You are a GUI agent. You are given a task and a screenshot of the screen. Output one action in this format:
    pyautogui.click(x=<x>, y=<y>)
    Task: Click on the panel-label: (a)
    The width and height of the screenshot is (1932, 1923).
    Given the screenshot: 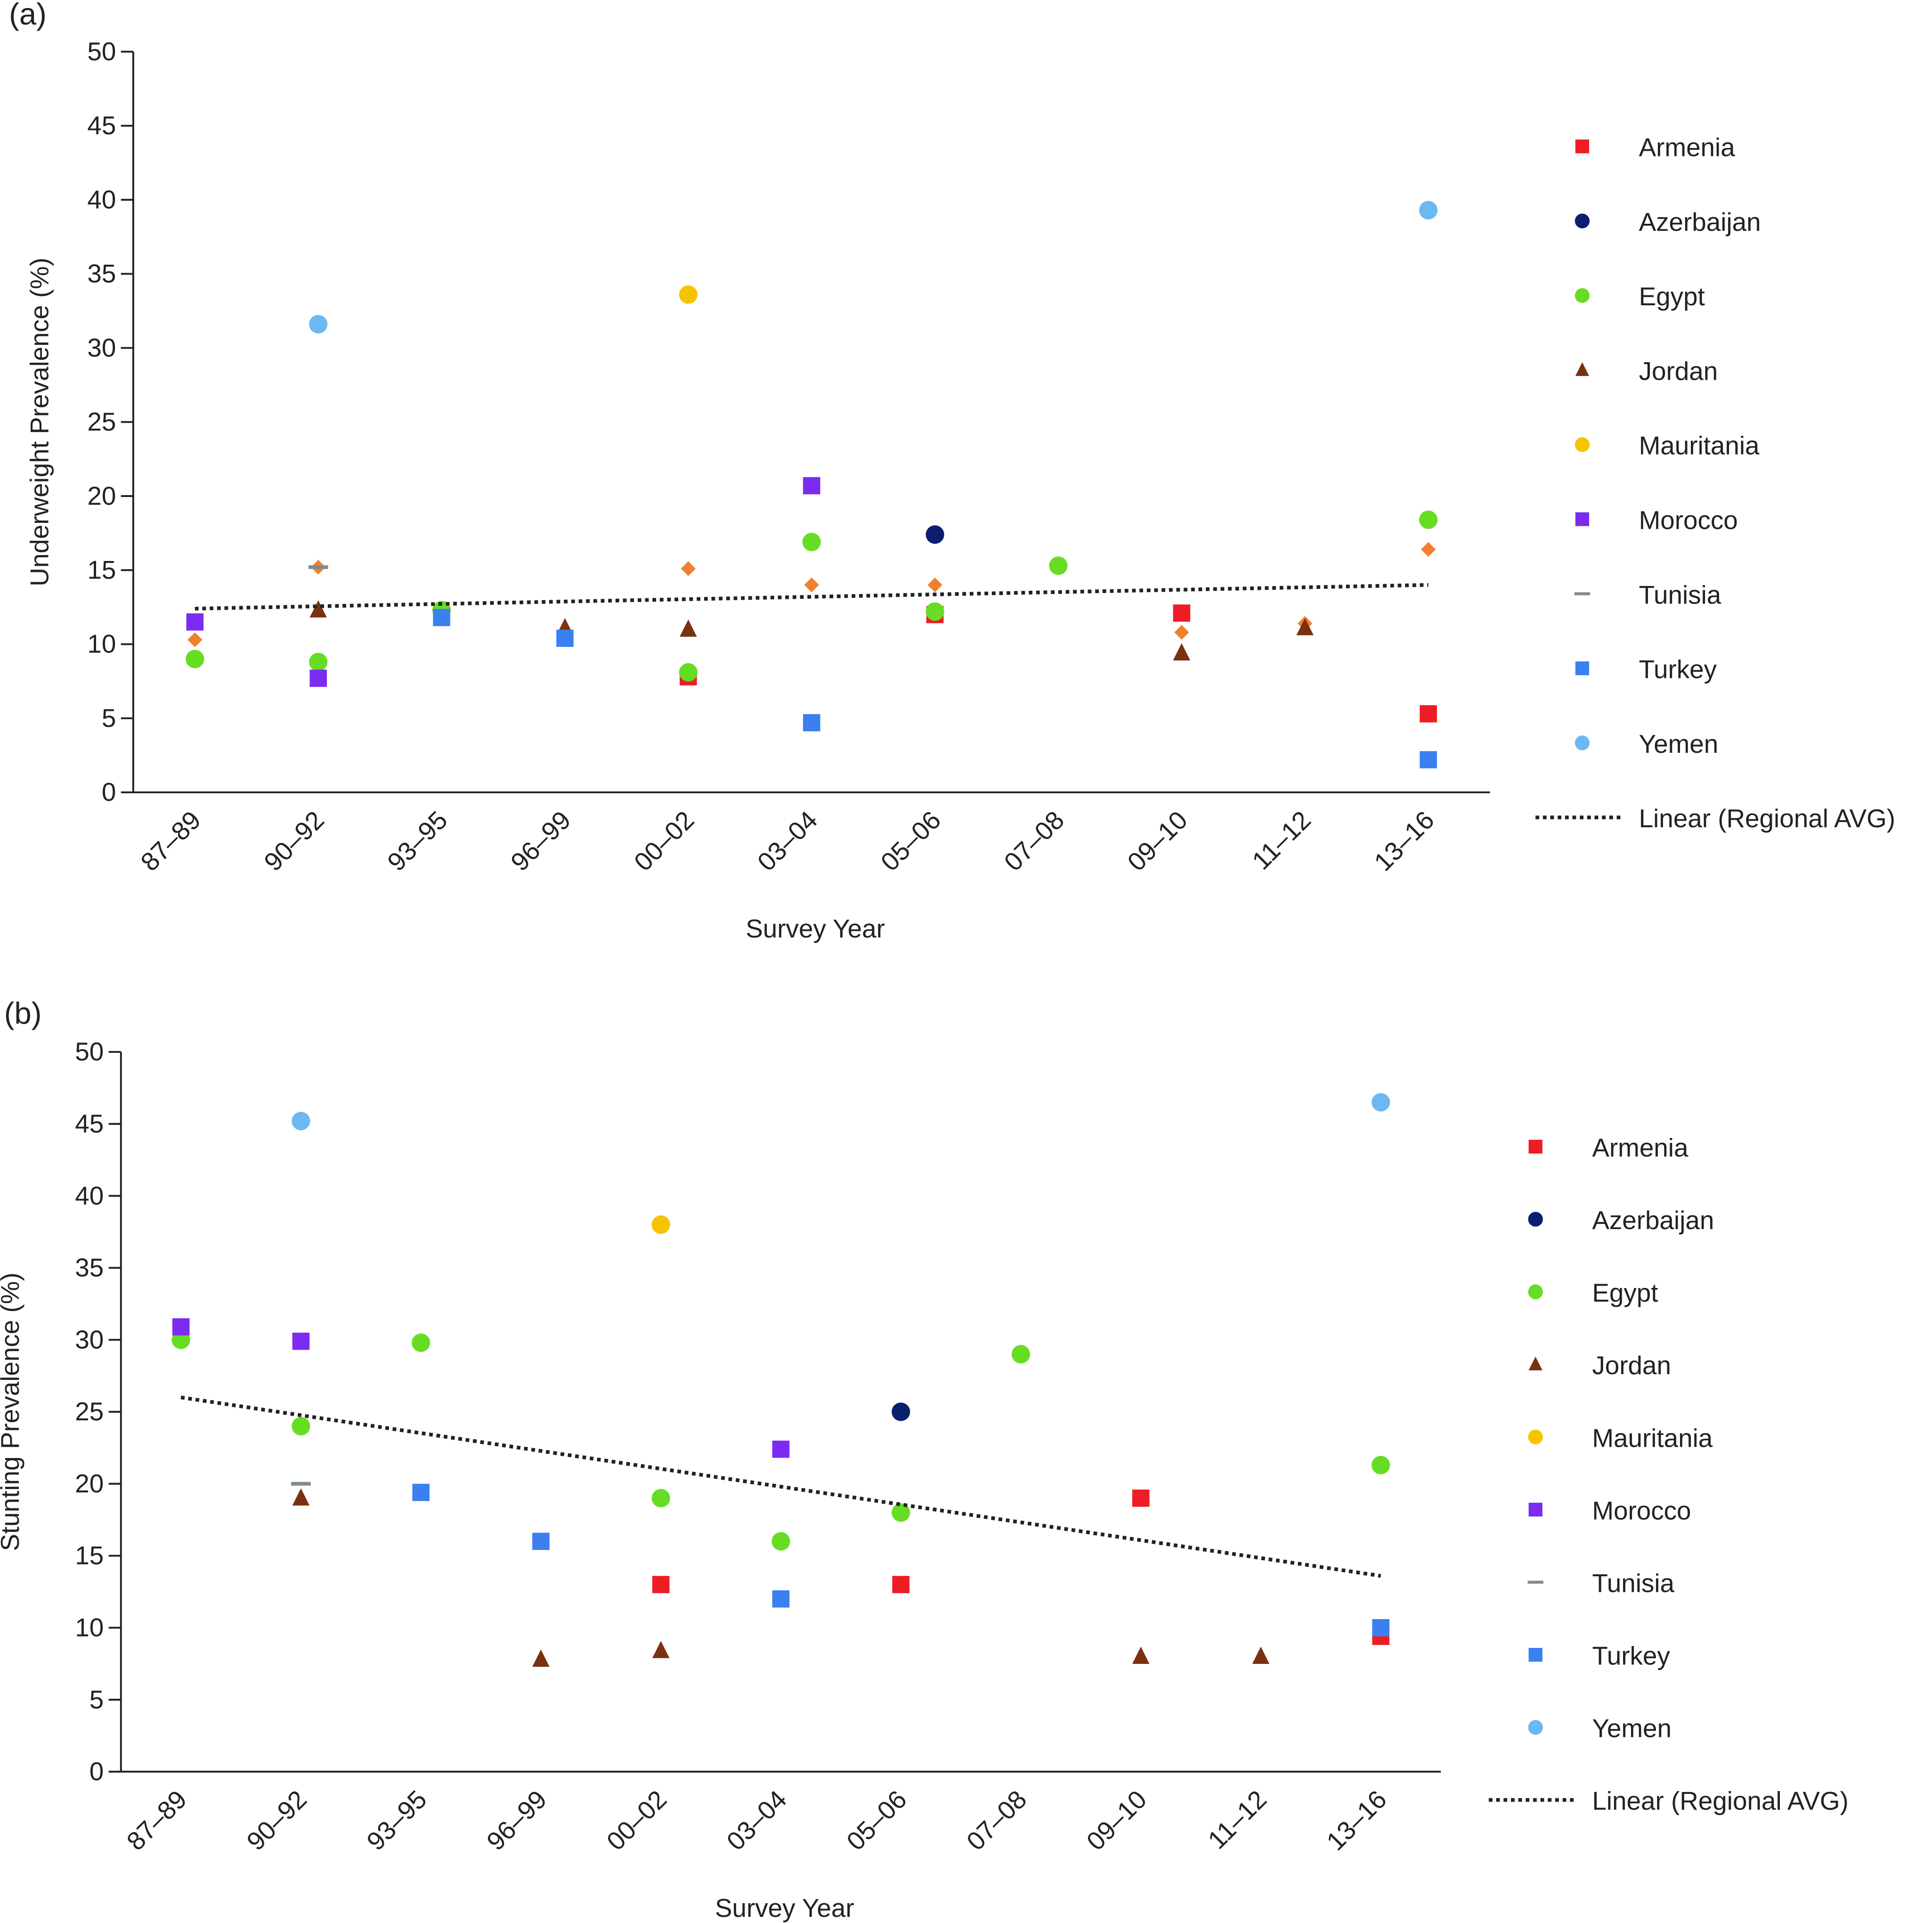 What is the action you would take?
    pyautogui.click(x=28, y=15)
    